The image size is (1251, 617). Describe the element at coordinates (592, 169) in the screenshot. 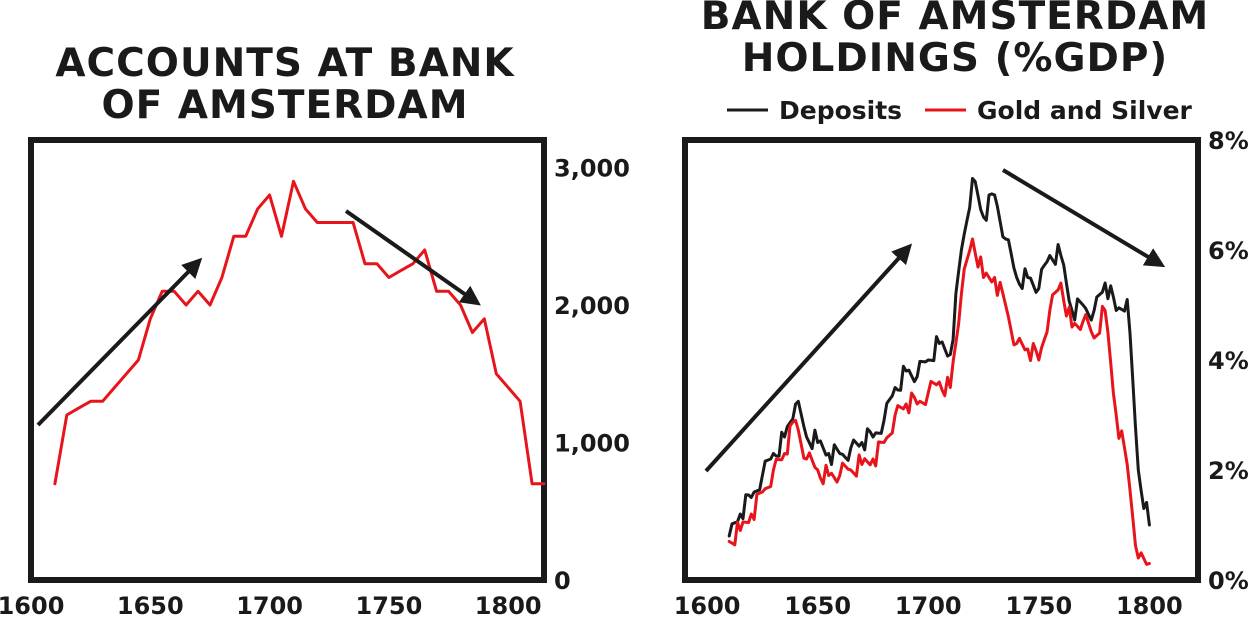

I see `left-y-tick-label: 3,000` at that location.